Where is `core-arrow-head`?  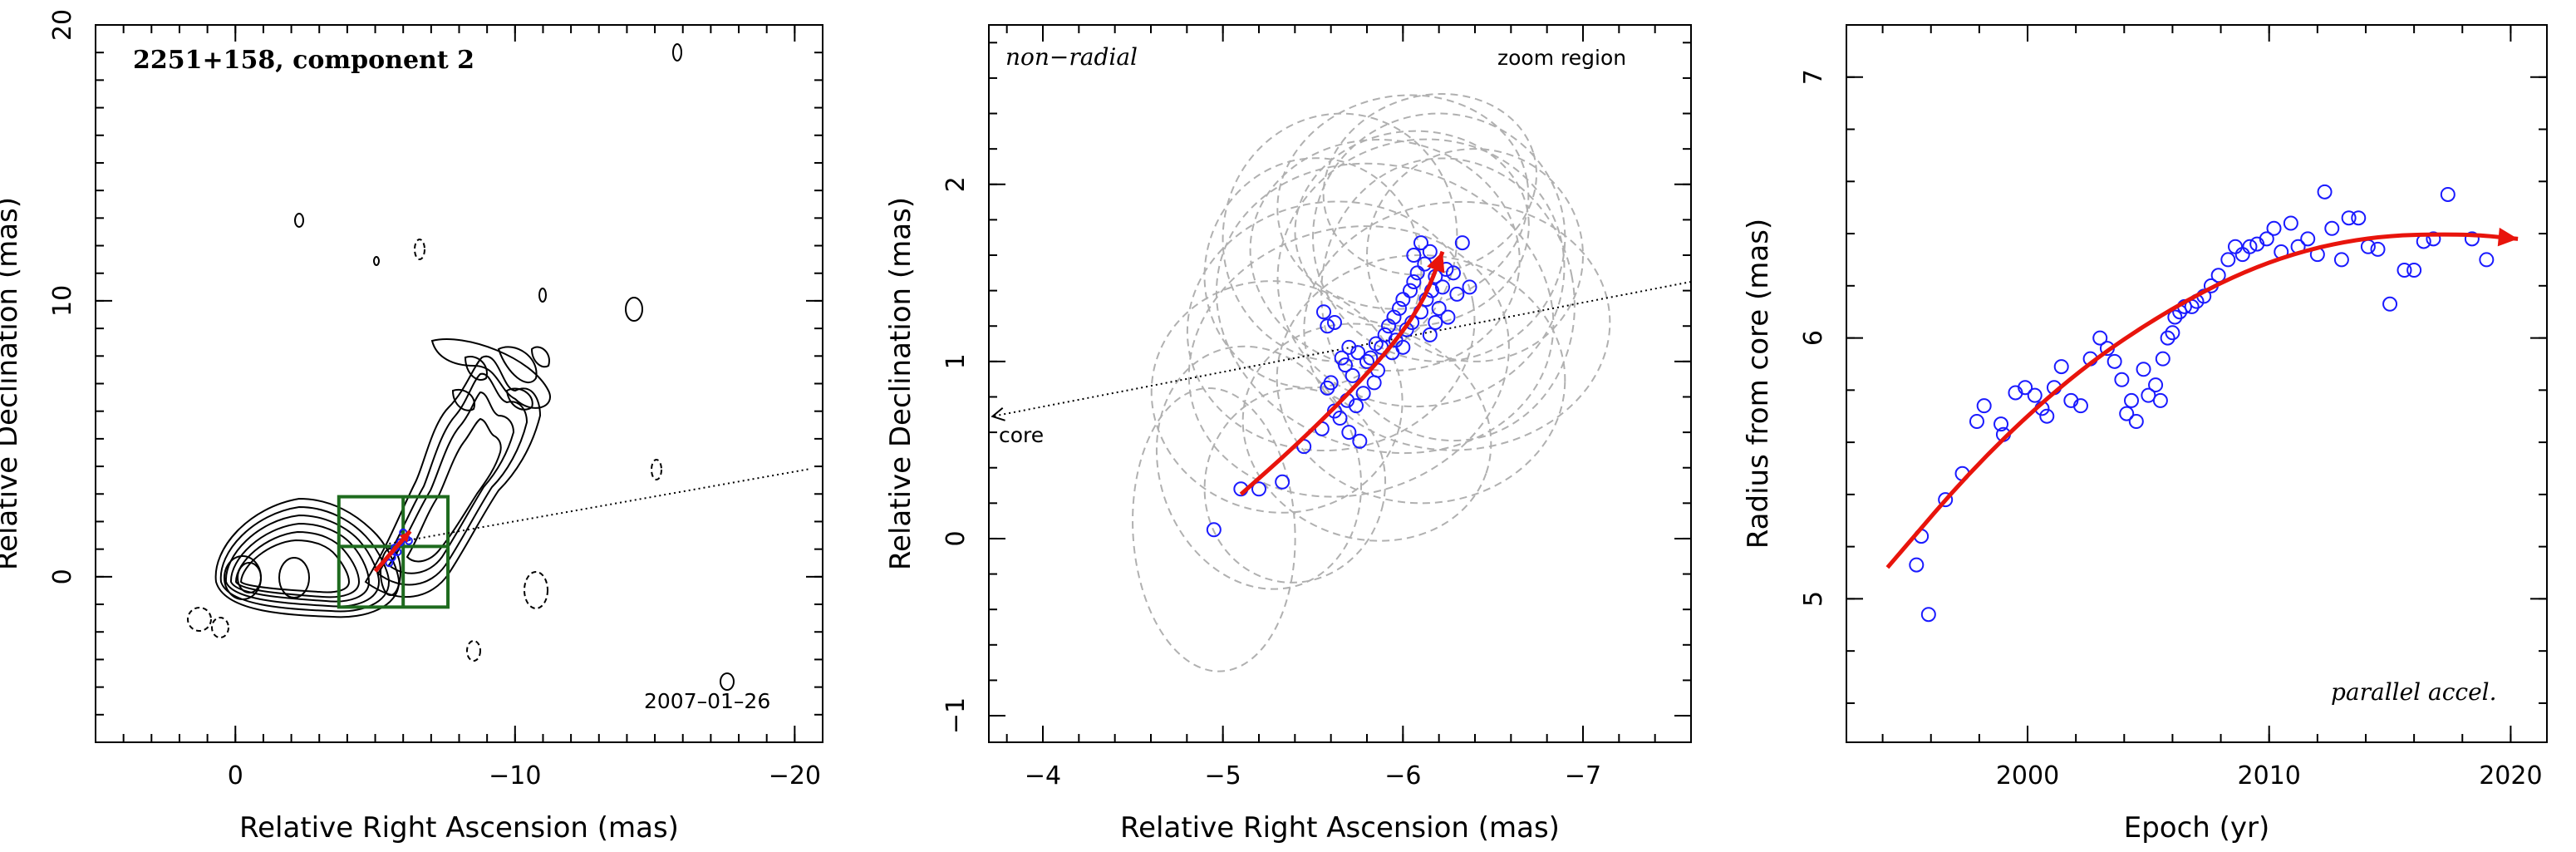 core-arrow-head is located at coordinates (998, 413).